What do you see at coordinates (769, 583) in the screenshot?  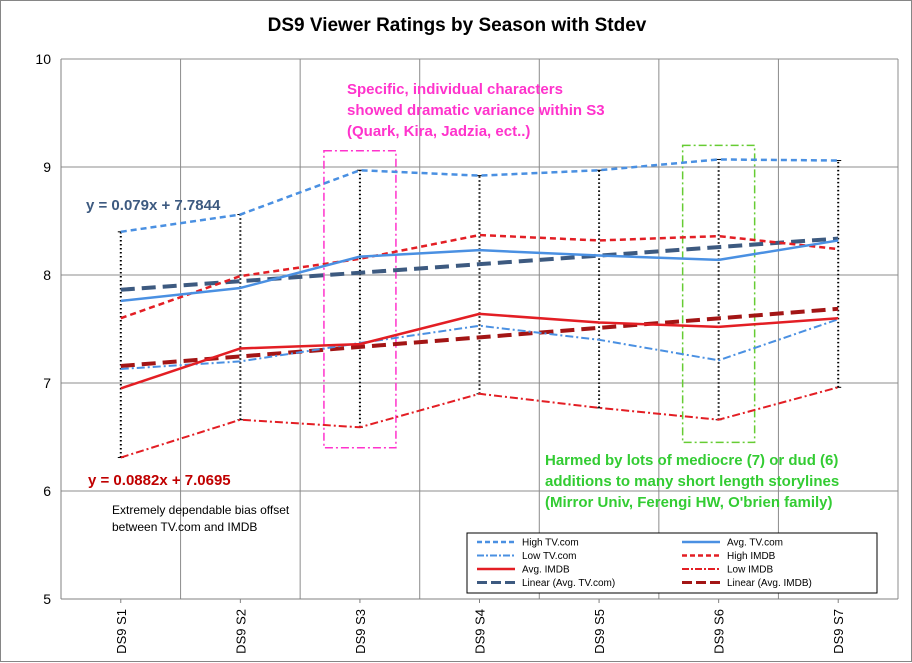 I see `legend-label: Linear (Avg. IMDB)` at bounding box center [769, 583].